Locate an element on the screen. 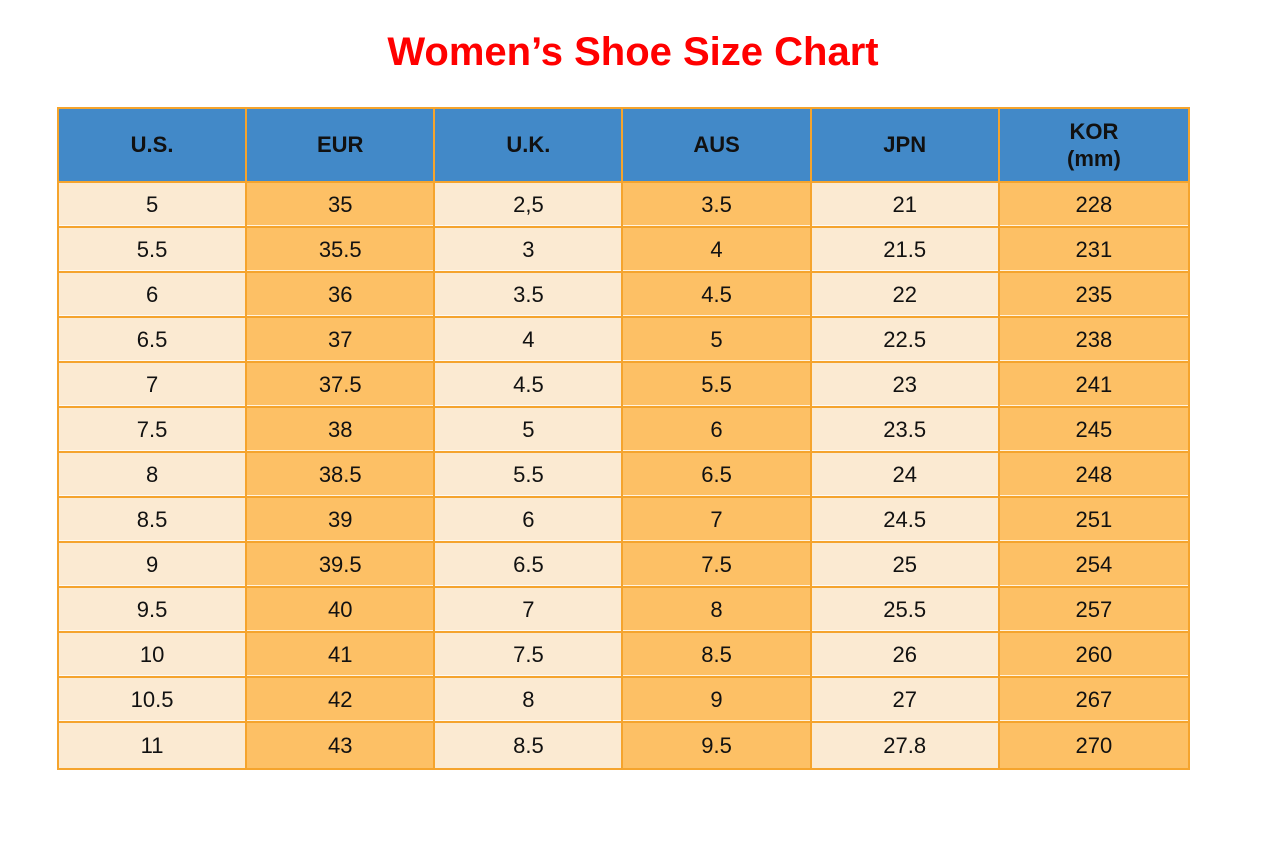 Image resolution: width=1266 pixels, height=841 pixels. table-cell: 2,5 is located at coordinates (529, 205).